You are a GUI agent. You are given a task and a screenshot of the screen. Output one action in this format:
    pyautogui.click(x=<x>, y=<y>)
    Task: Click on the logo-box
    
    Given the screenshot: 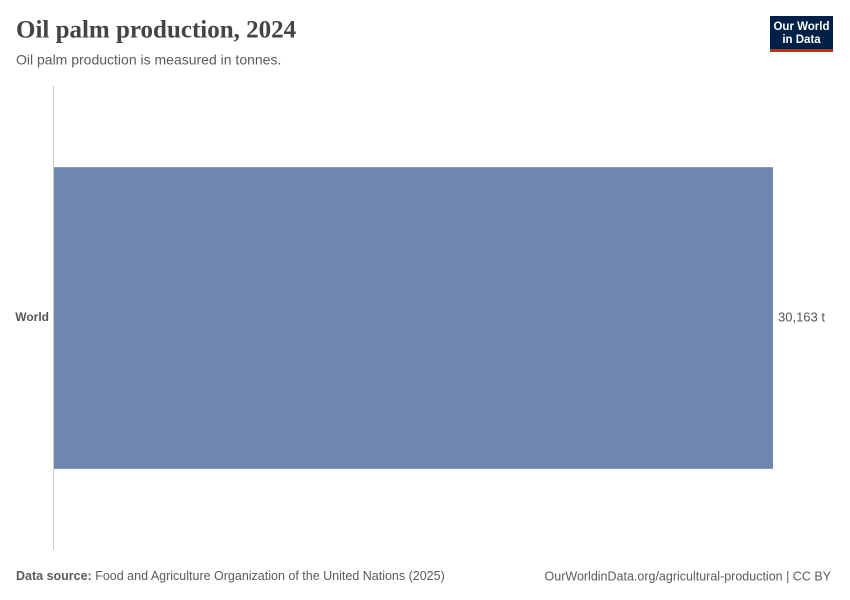 What is the action you would take?
    pyautogui.click(x=801, y=34)
    